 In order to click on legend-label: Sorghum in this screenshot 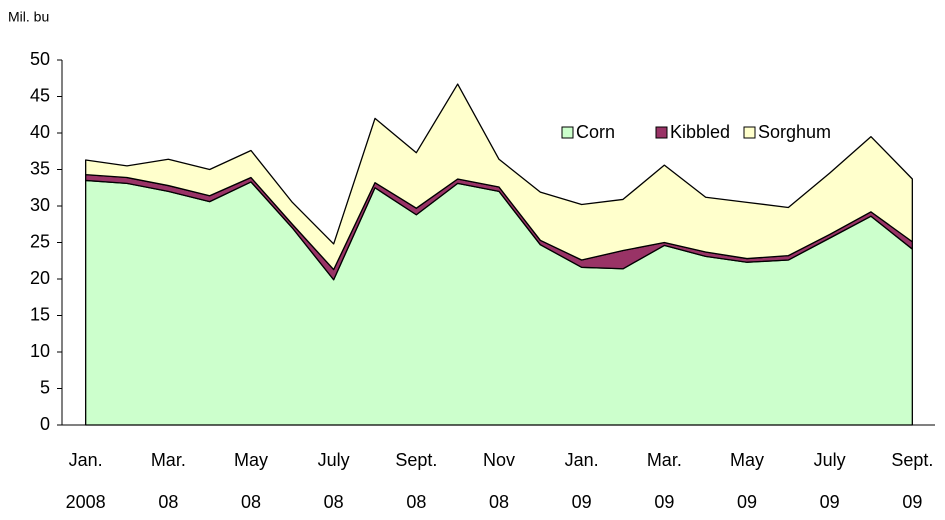, I will do `click(794, 132)`.